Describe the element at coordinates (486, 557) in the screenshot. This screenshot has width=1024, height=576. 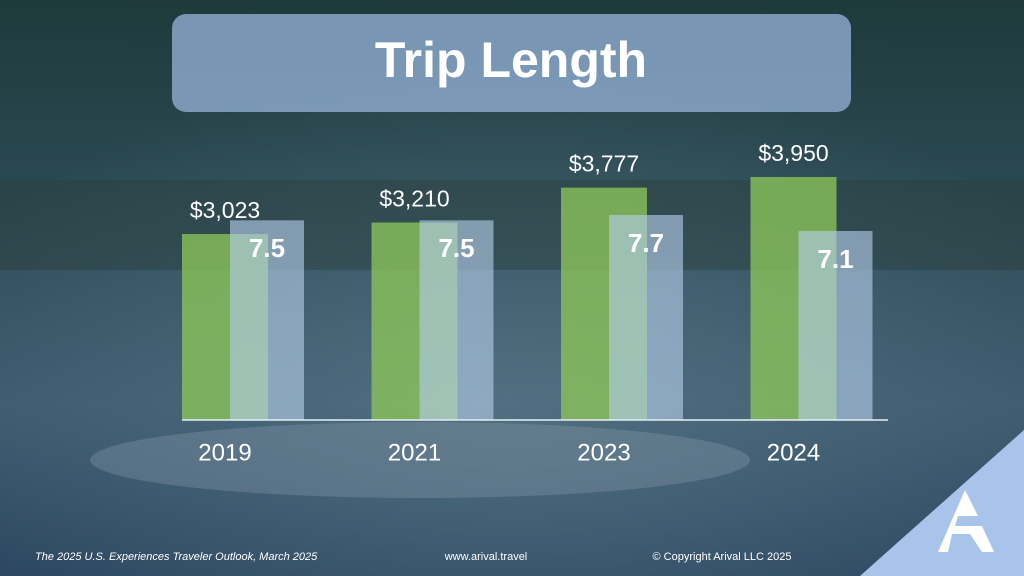
I see `footer-website: www.arival.travel` at that location.